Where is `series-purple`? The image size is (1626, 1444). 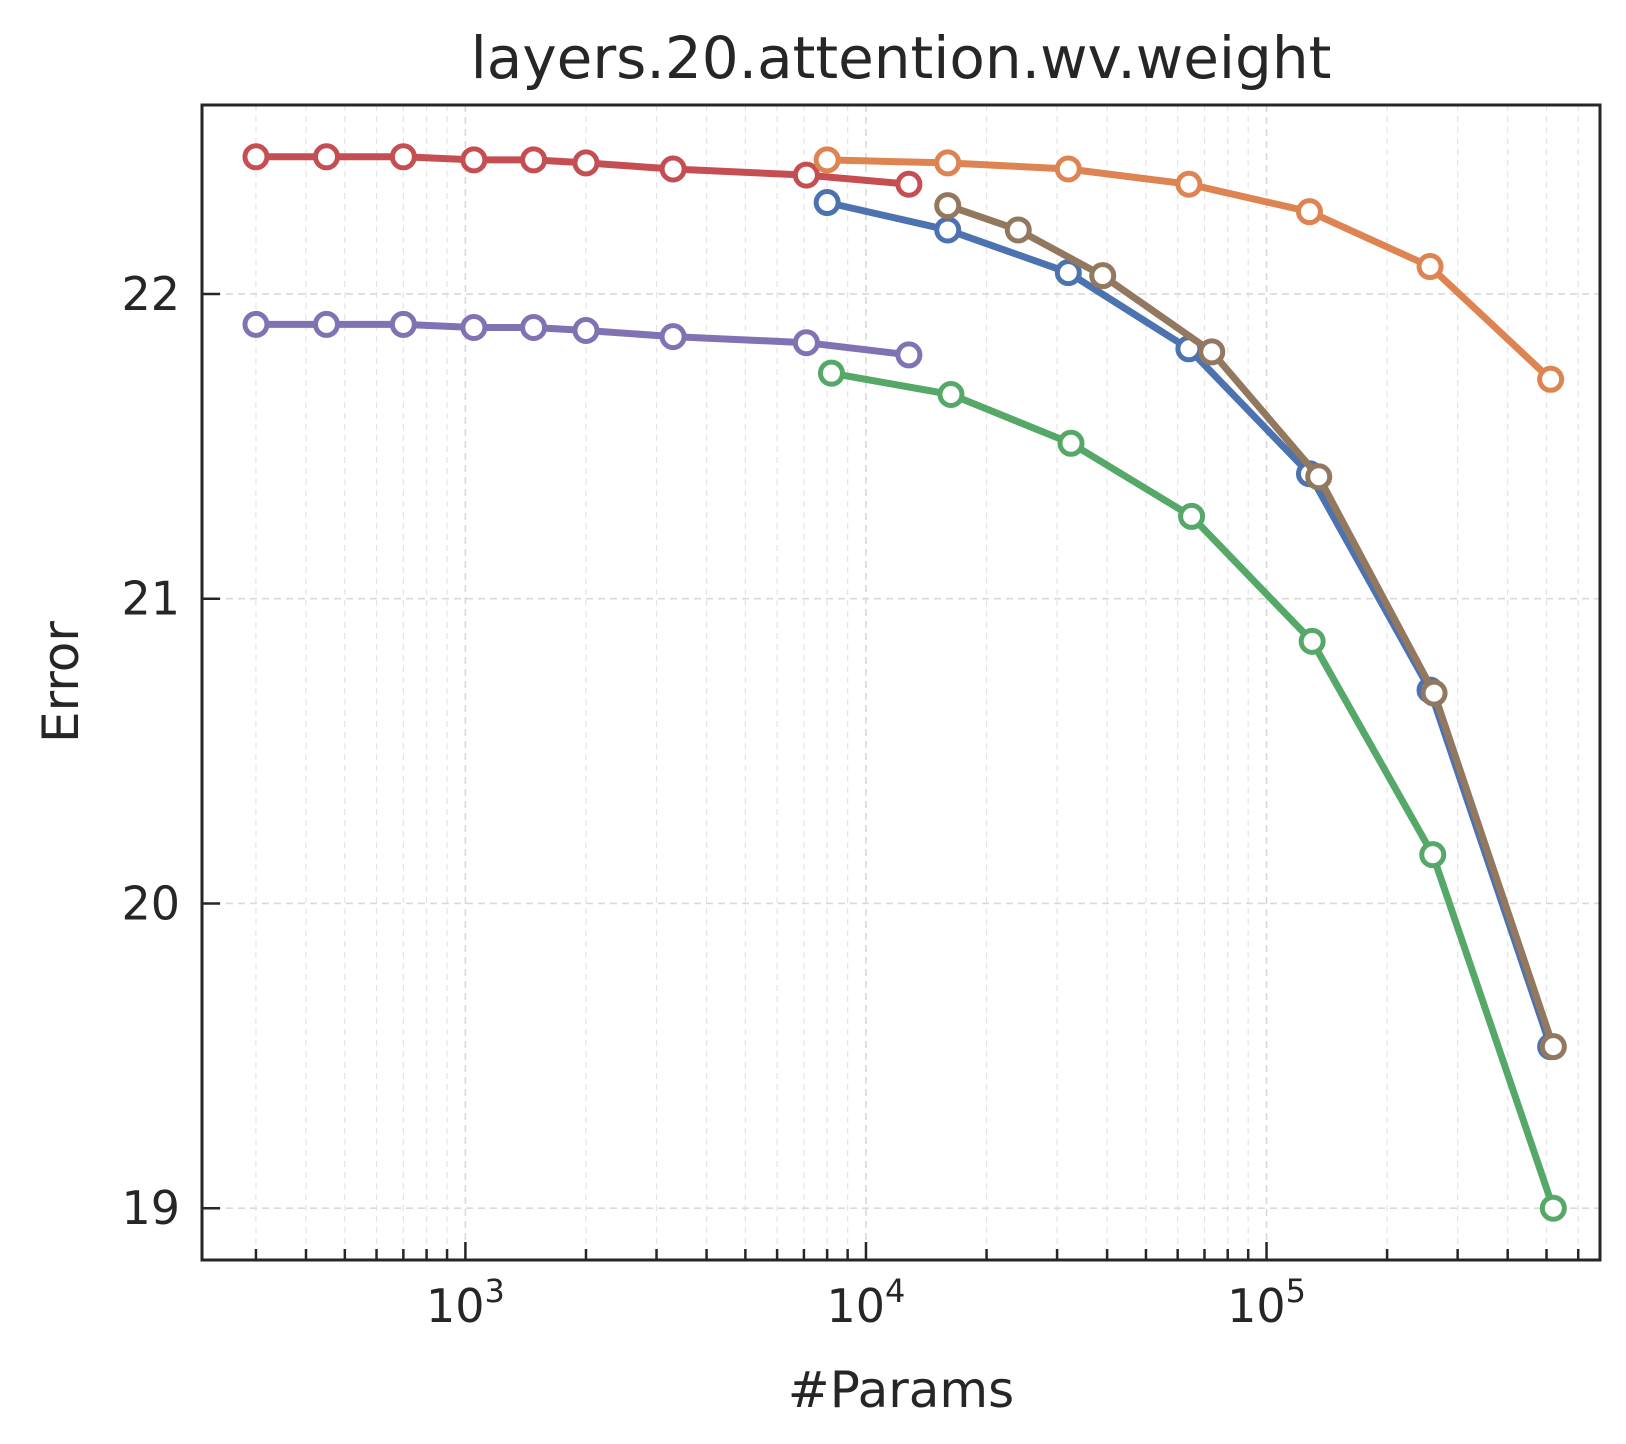 series-purple is located at coordinates (582, 339).